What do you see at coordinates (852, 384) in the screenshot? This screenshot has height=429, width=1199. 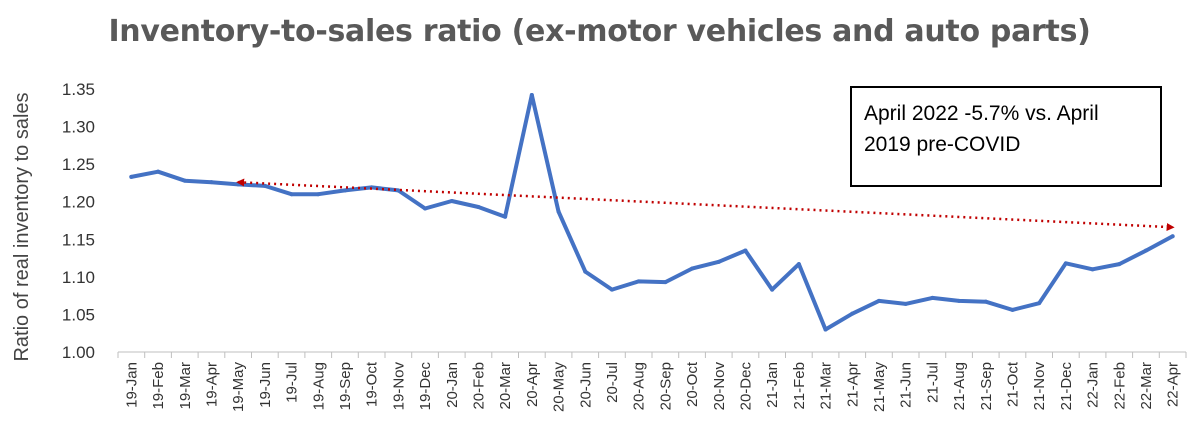 I see `x-tick-label: 21-Apr` at bounding box center [852, 384].